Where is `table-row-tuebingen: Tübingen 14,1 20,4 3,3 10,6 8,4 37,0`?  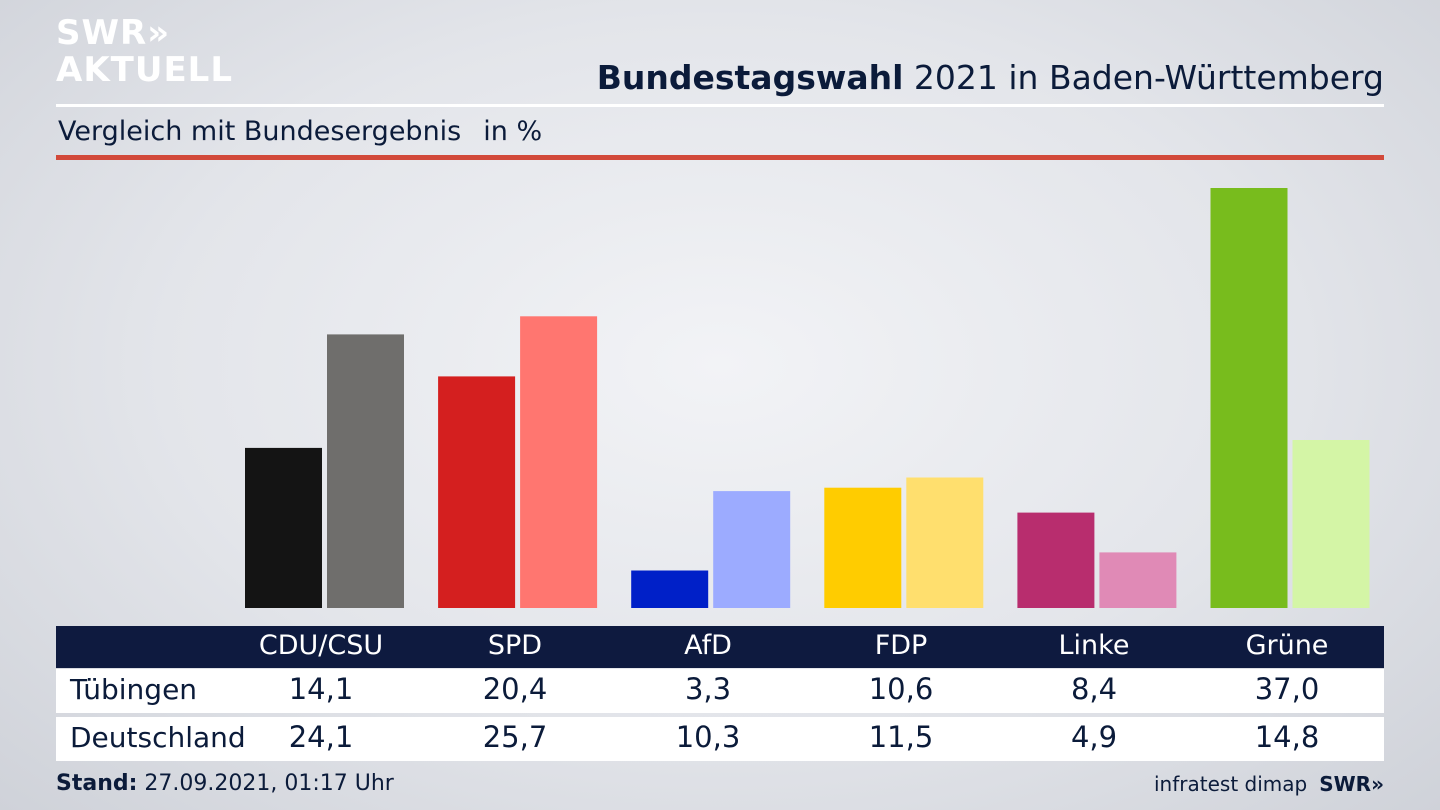 table-row-tuebingen: Tübingen 14,1 20,4 3,3 10,6 8,4 37,0 is located at coordinates (720, 691).